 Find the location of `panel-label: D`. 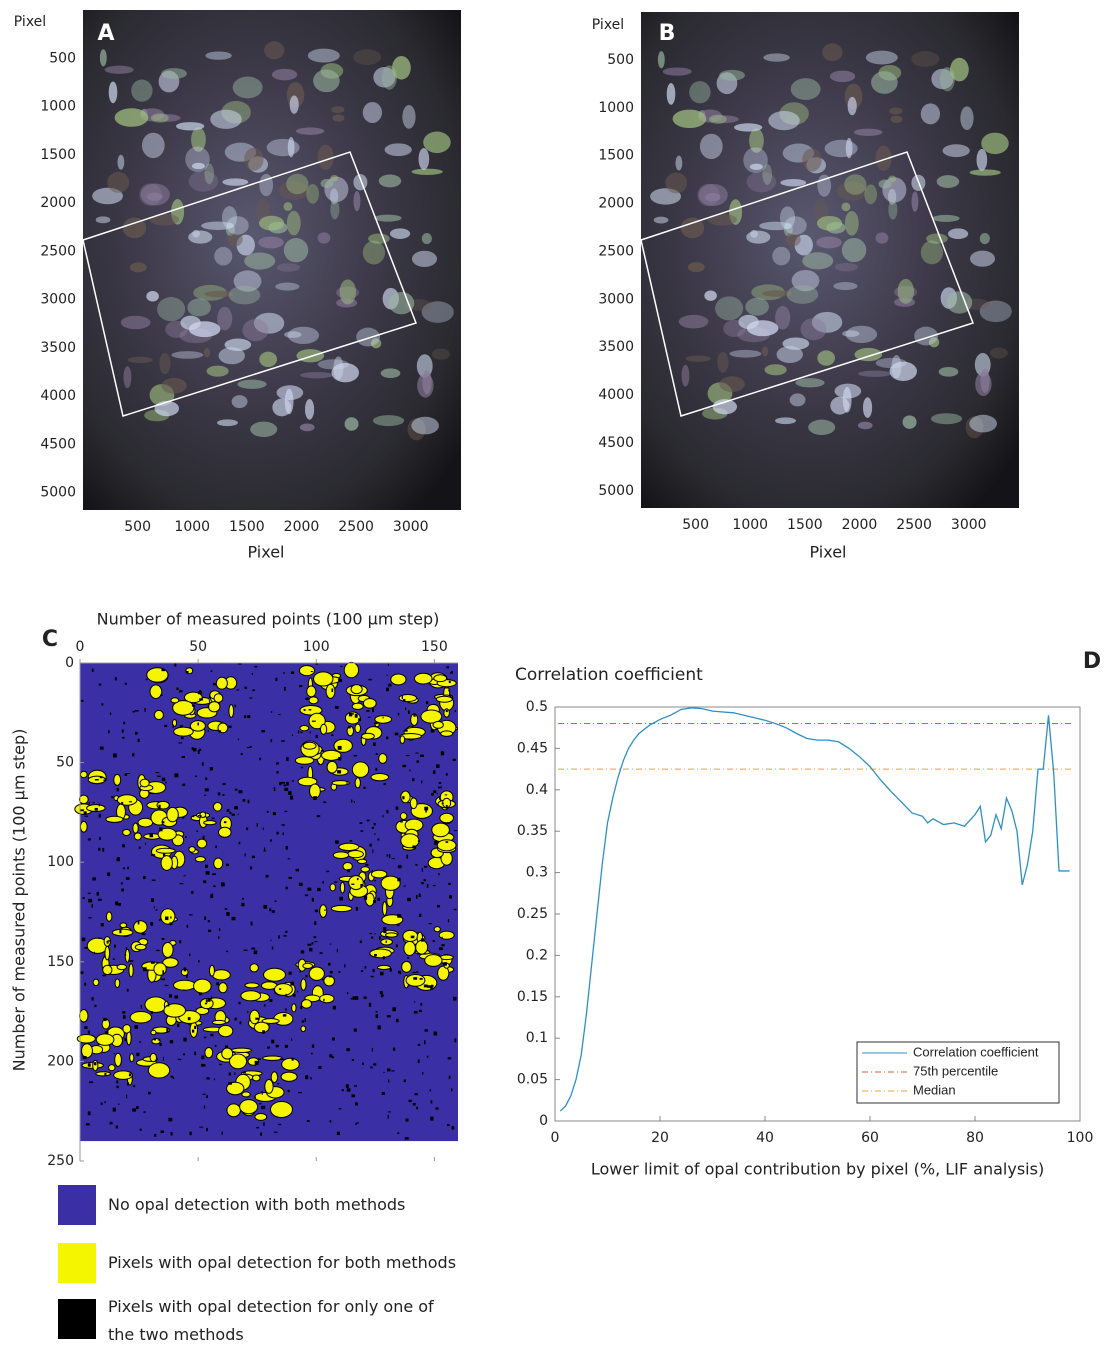

panel-label: D is located at coordinates (1092, 661).